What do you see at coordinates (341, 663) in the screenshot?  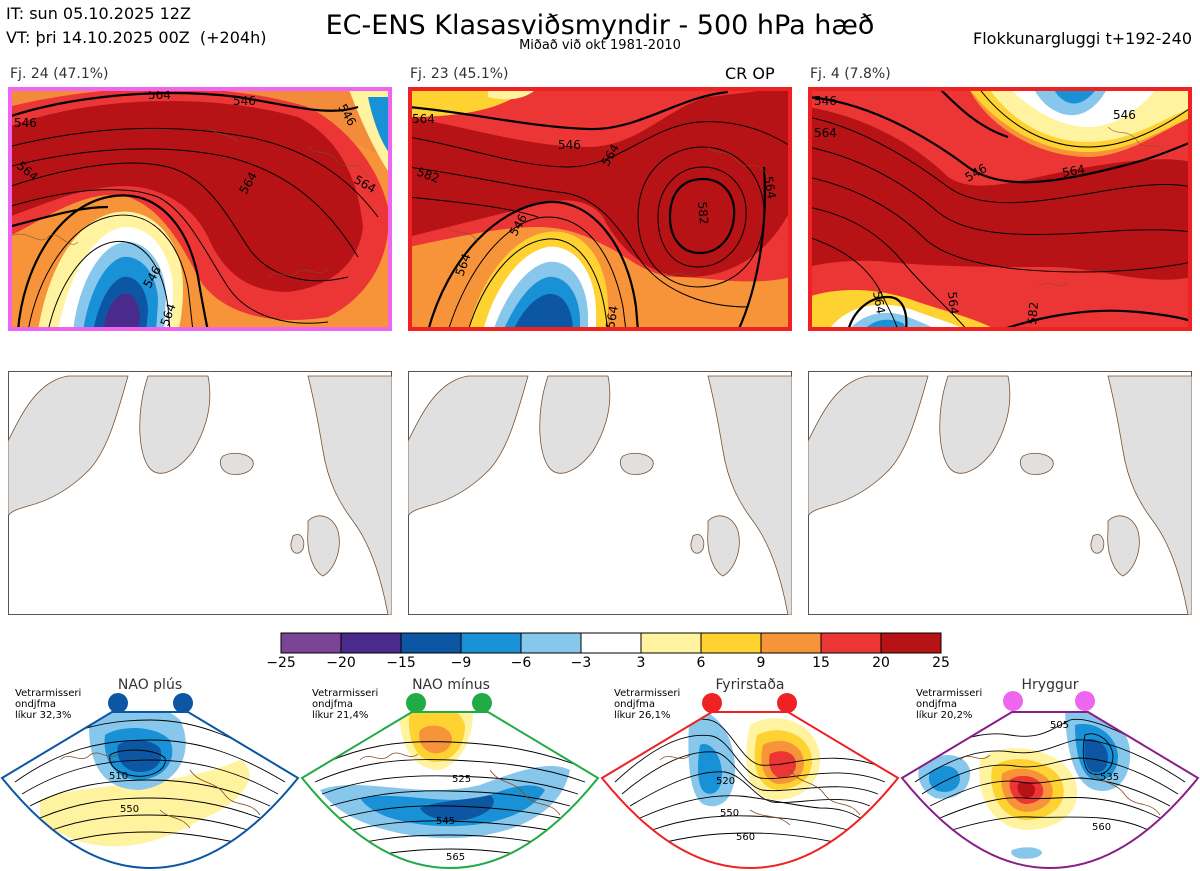 I see `colorbar-tick-label: −20` at bounding box center [341, 663].